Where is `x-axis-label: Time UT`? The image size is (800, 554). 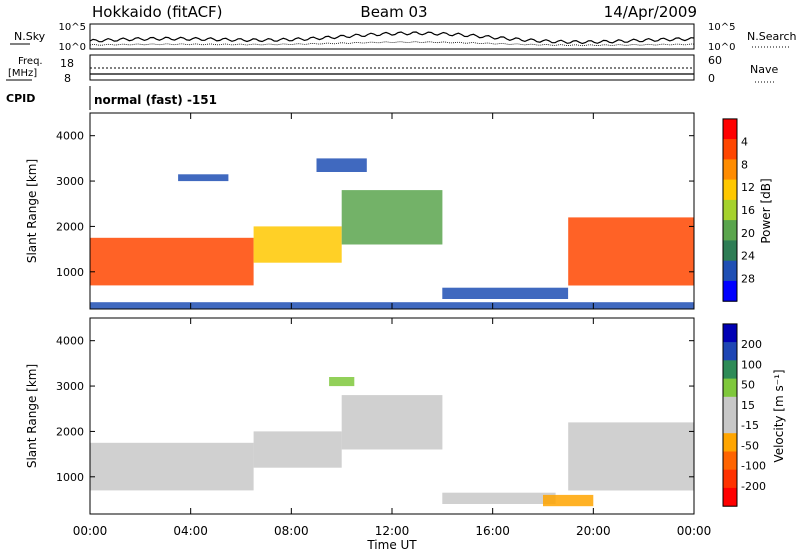 x-axis-label: Time UT is located at coordinates (391, 545).